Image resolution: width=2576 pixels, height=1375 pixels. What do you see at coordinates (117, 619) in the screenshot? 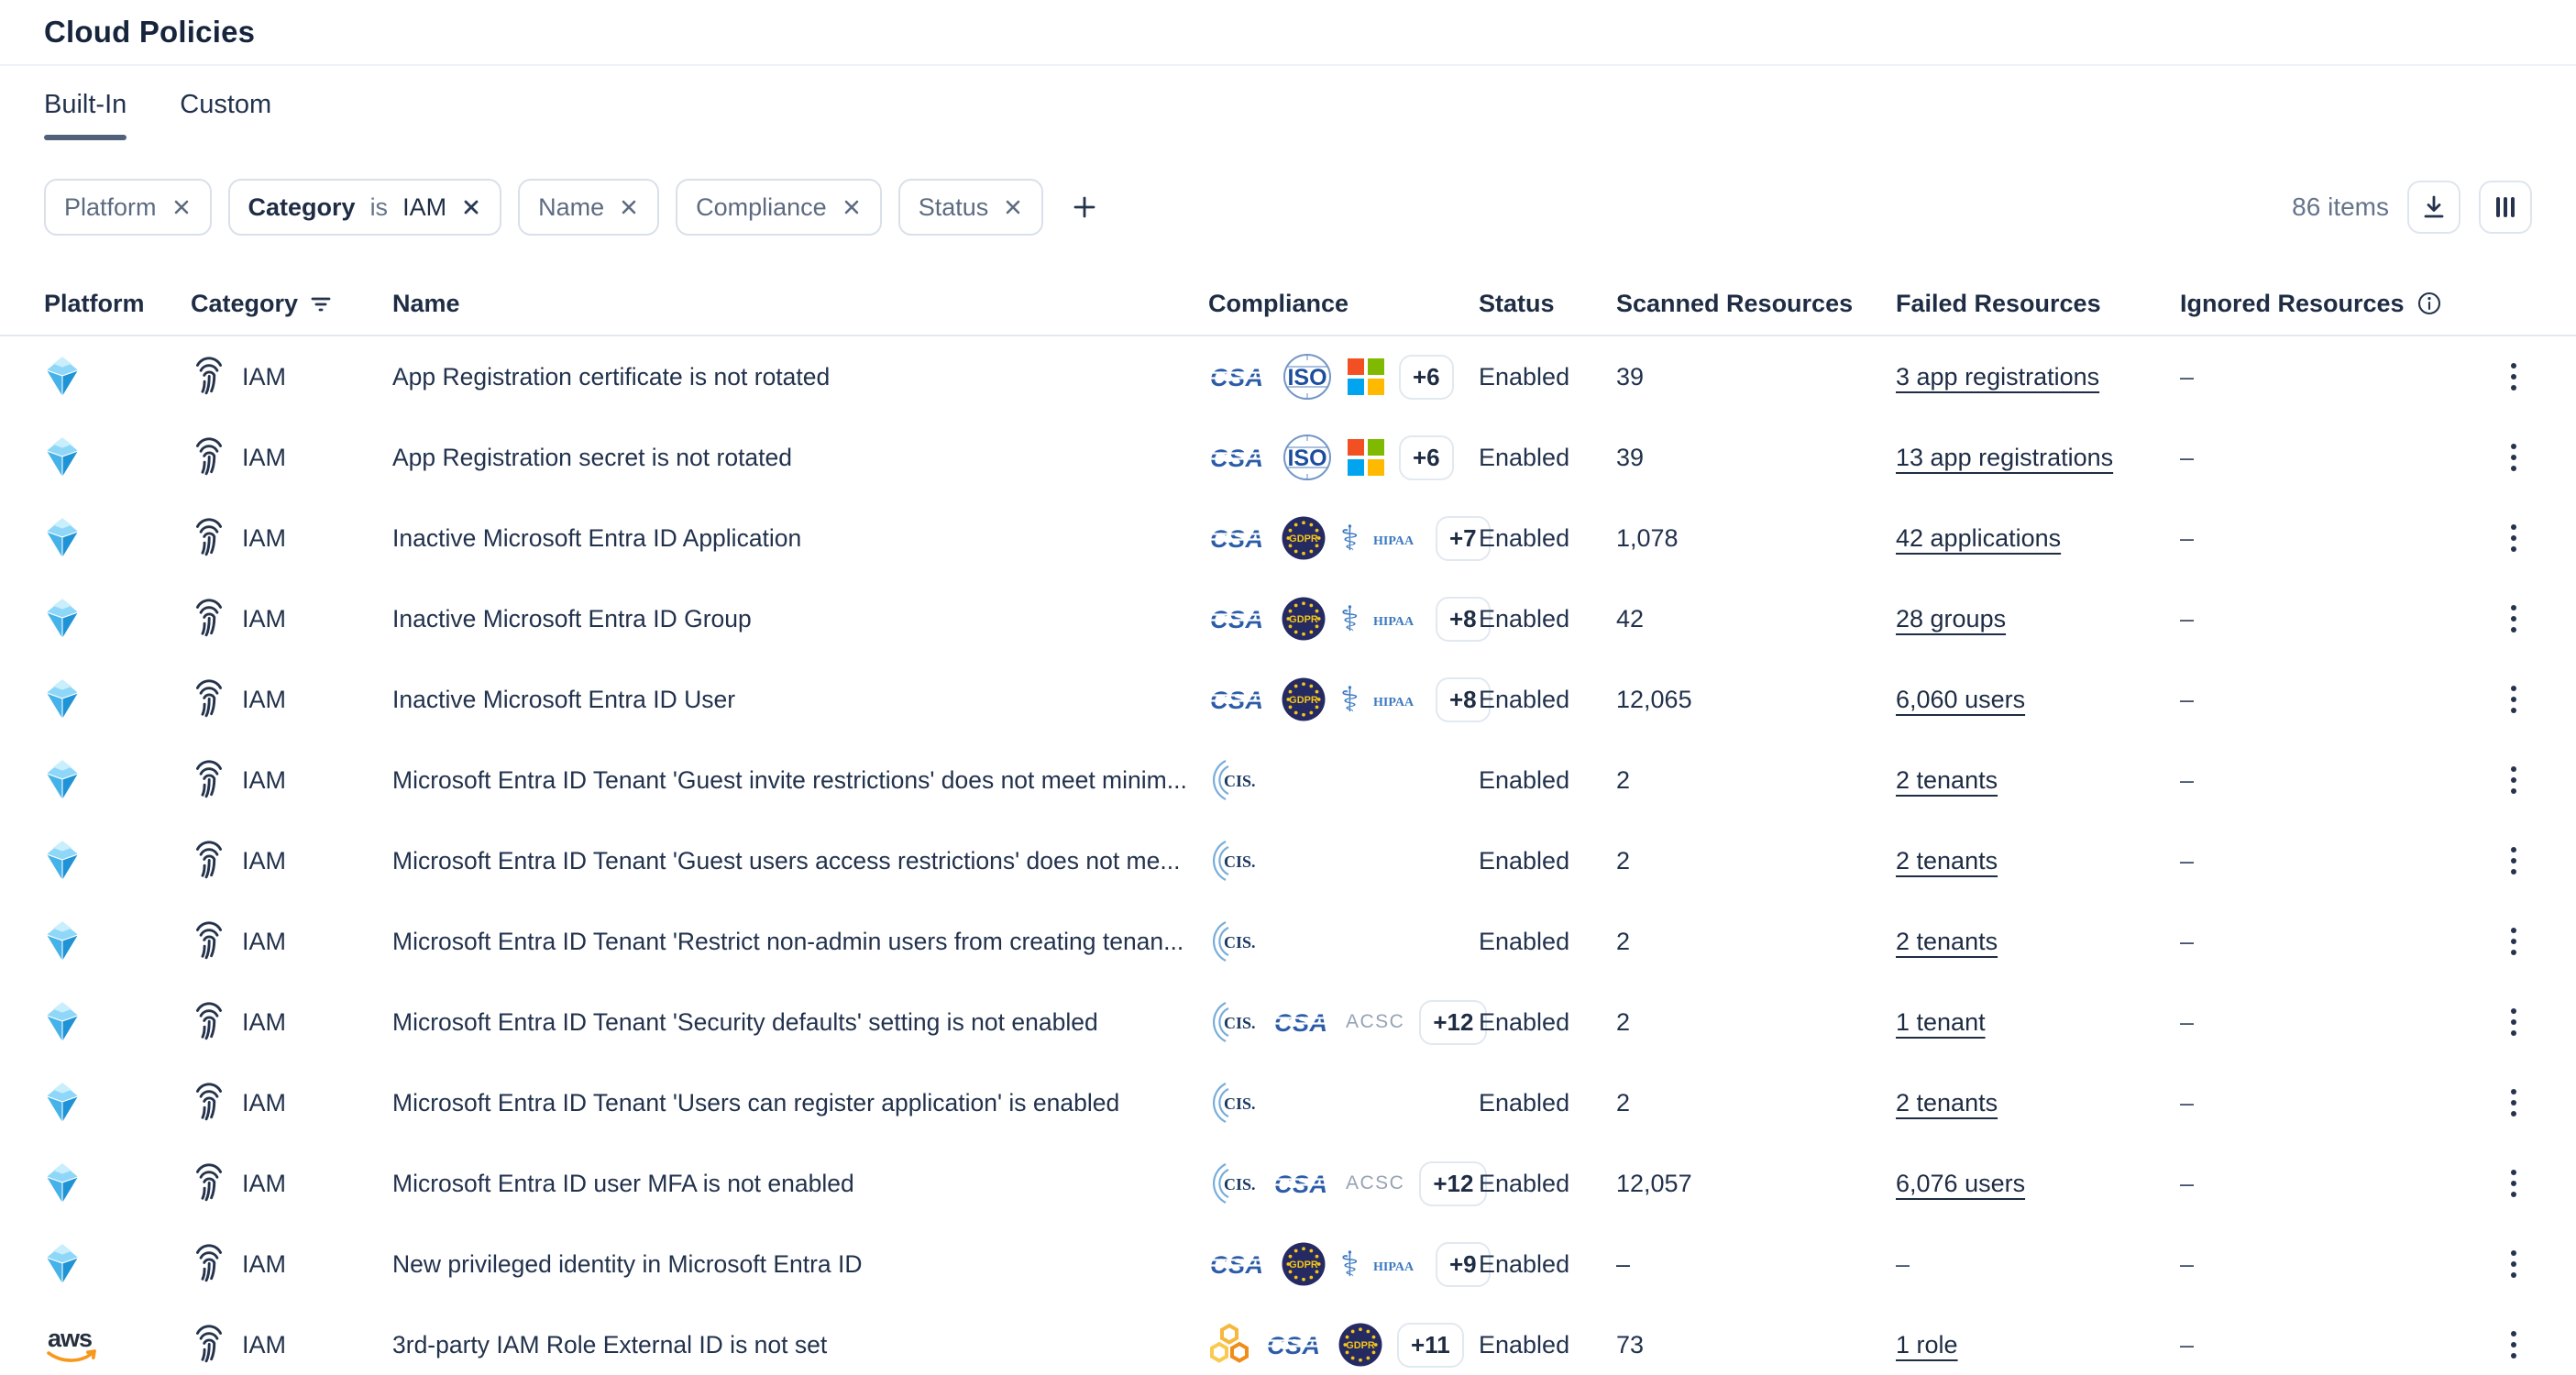
I see `azure-icon` at bounding box center [117, 619].